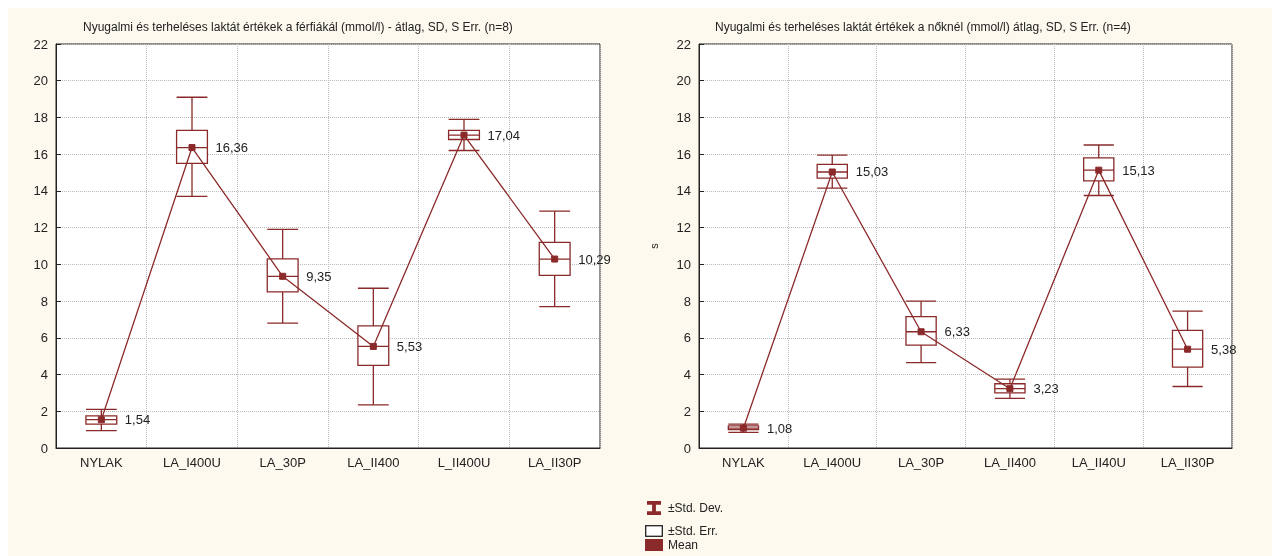 The height and width of the screenshot is (556, 1283). I want to click on chart-title: Nyugalmi és terheléses laktát értékek a férfiákál (mmol/l) - átlag, SD, S Err. (n=8), so click(298, 27).